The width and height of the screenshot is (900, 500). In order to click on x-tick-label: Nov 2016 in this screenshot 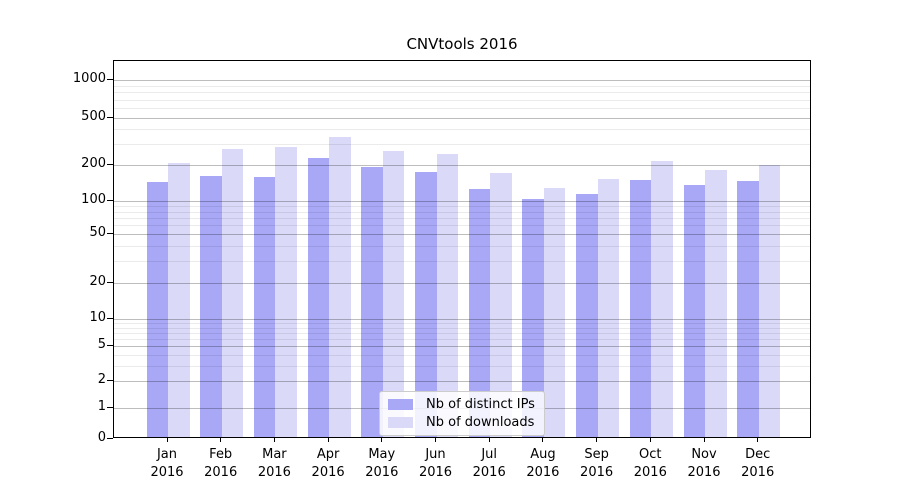, I will do `click(704, 463)`.